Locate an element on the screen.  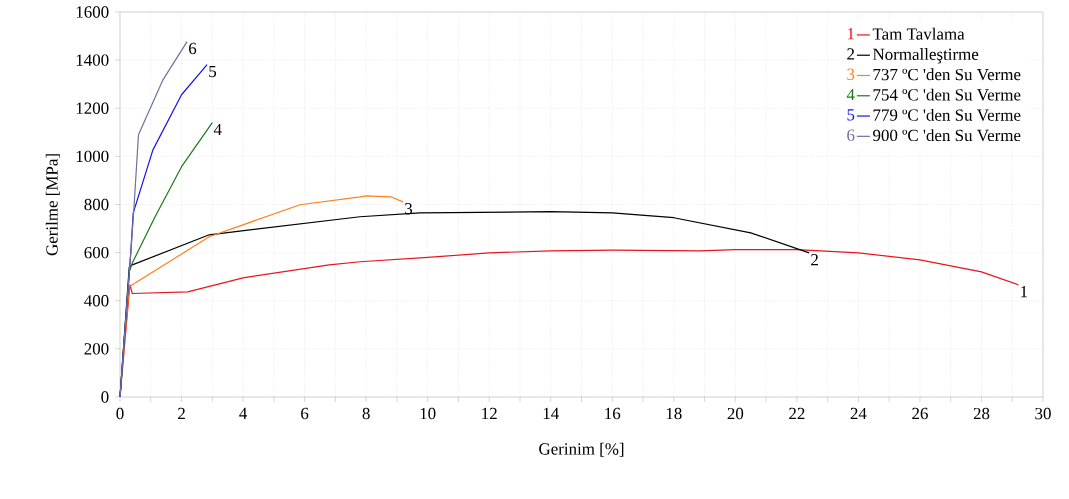
line-series is located at coordinates (153, 219).